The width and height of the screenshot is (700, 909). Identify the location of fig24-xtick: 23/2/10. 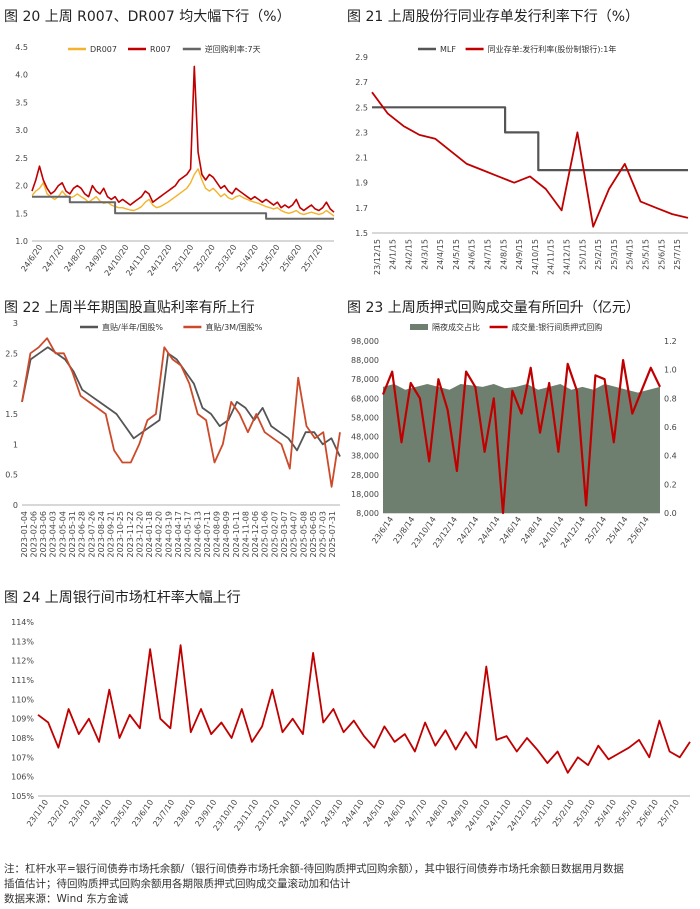
(58, 813).